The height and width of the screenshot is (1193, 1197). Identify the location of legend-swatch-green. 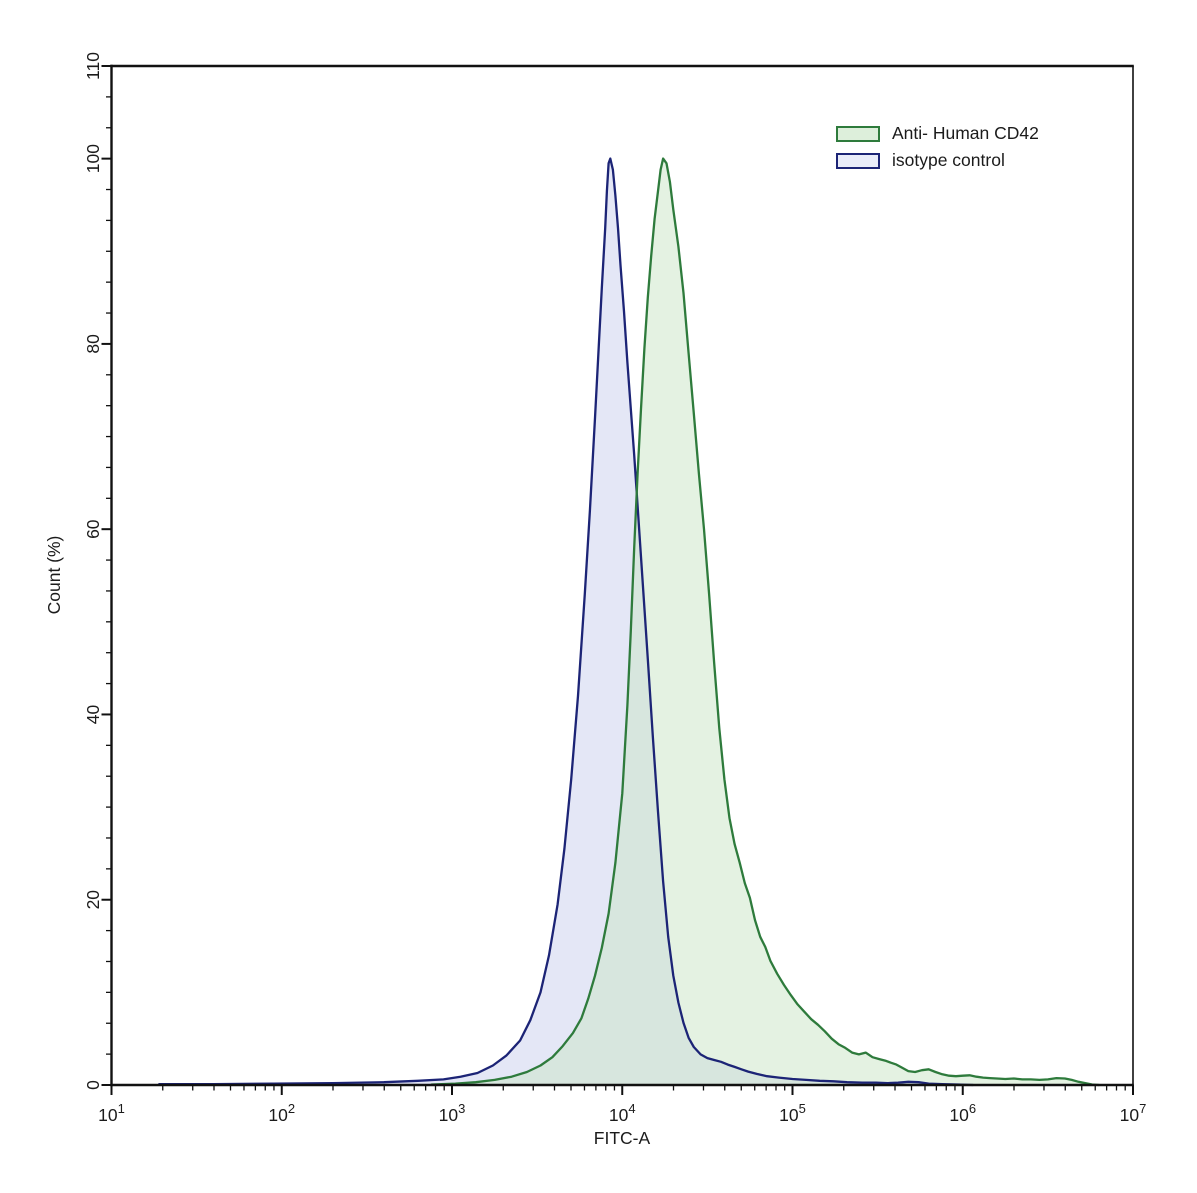
(858, 133).